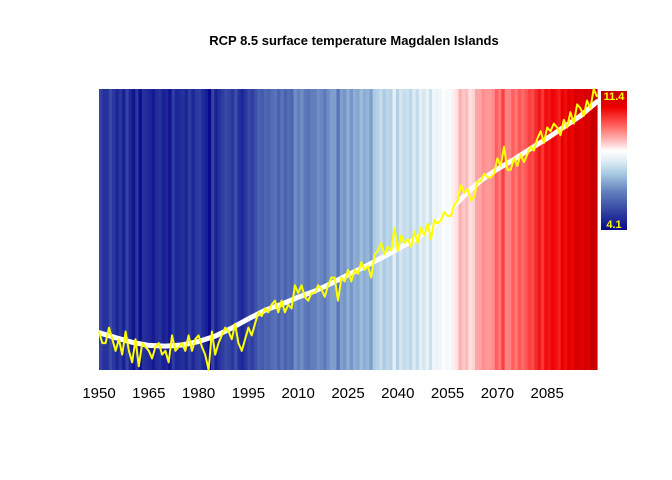 This screenshot has width=672, height=480. What do you see at coordinates (529, 229) in the screenshot?
I see `stripe-2080` at bounding box center [529, 229].